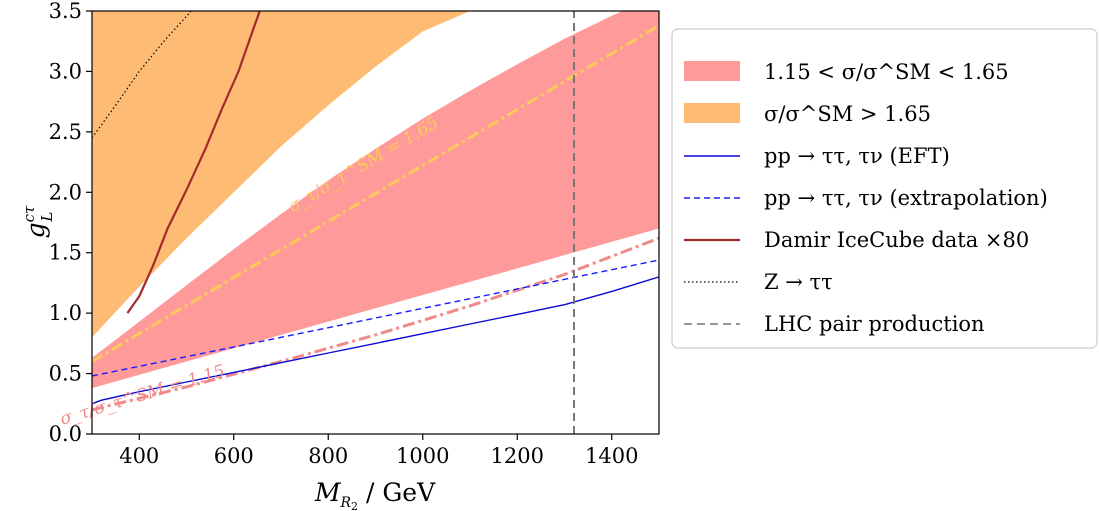 The width and height of the screenshot is (1099, 511). Describe the element at coordinates (886, 72) in the screenshot. I see `legend-label: 1.15 < σ/σ^SM < 1.65` at that location.